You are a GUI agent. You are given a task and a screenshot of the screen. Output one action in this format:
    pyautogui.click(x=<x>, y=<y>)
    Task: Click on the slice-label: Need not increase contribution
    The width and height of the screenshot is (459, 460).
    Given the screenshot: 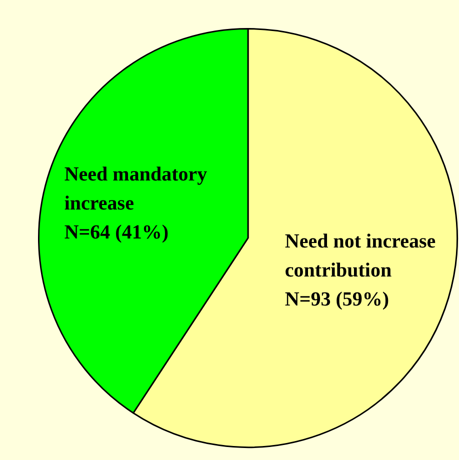 What is the action you would take?
    pyautogui.click(x=360, y=256)
    